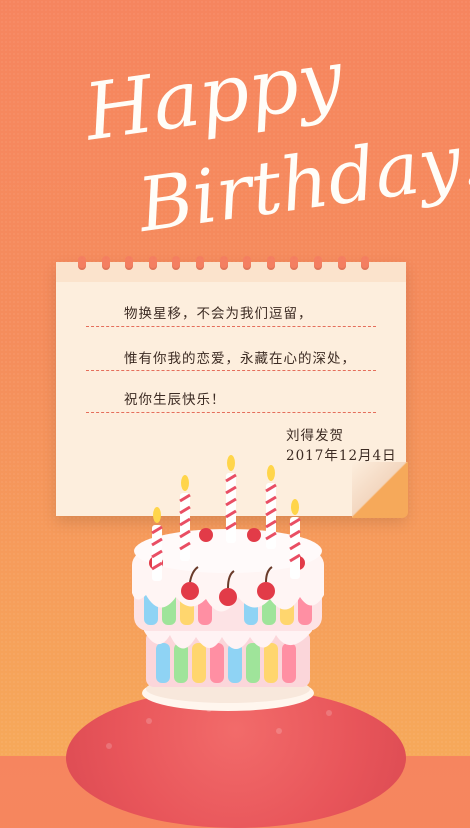  Describe the element at coordinates (315, 436) in the screenshot. I see `signature: 刘得发贺` at that location.